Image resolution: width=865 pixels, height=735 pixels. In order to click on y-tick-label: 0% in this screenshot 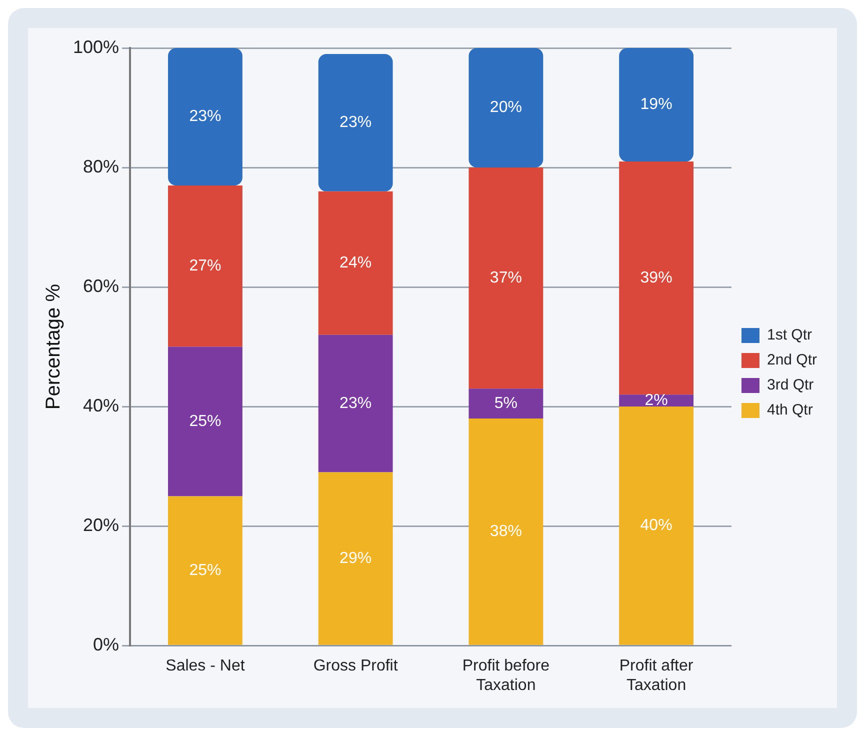, I will do `click(106, 644)`.